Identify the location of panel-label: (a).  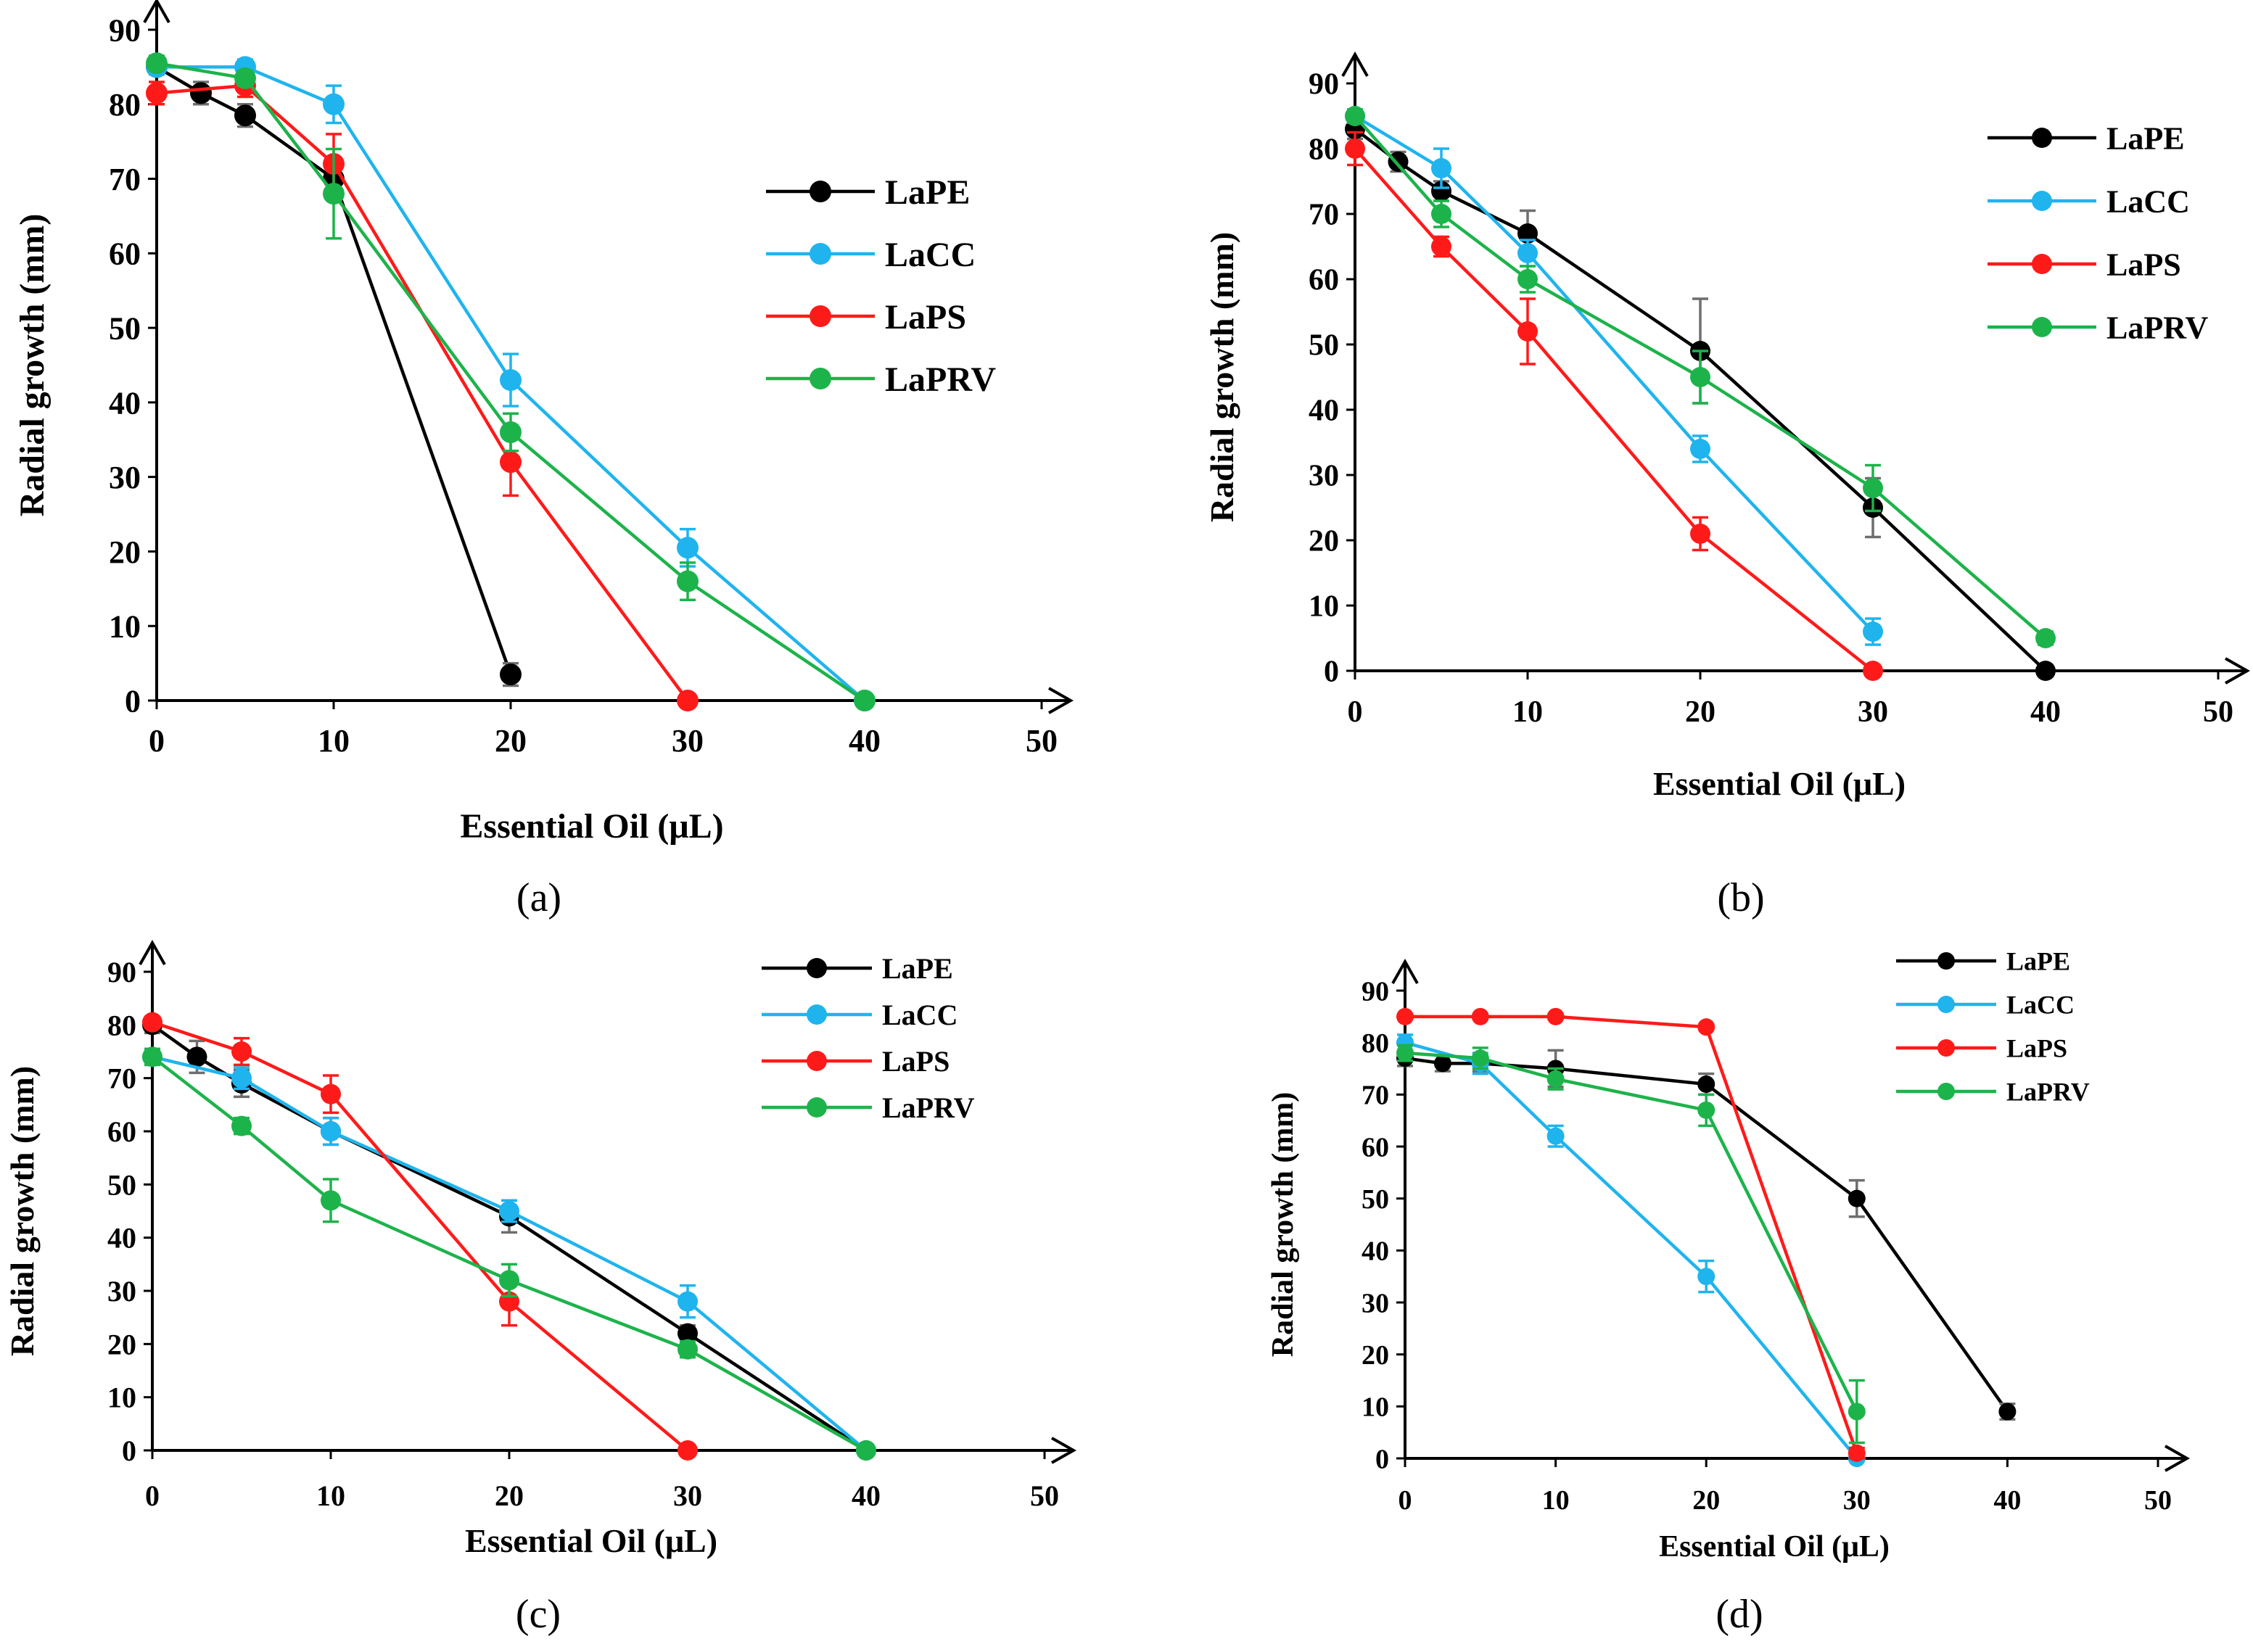
(538, 897).